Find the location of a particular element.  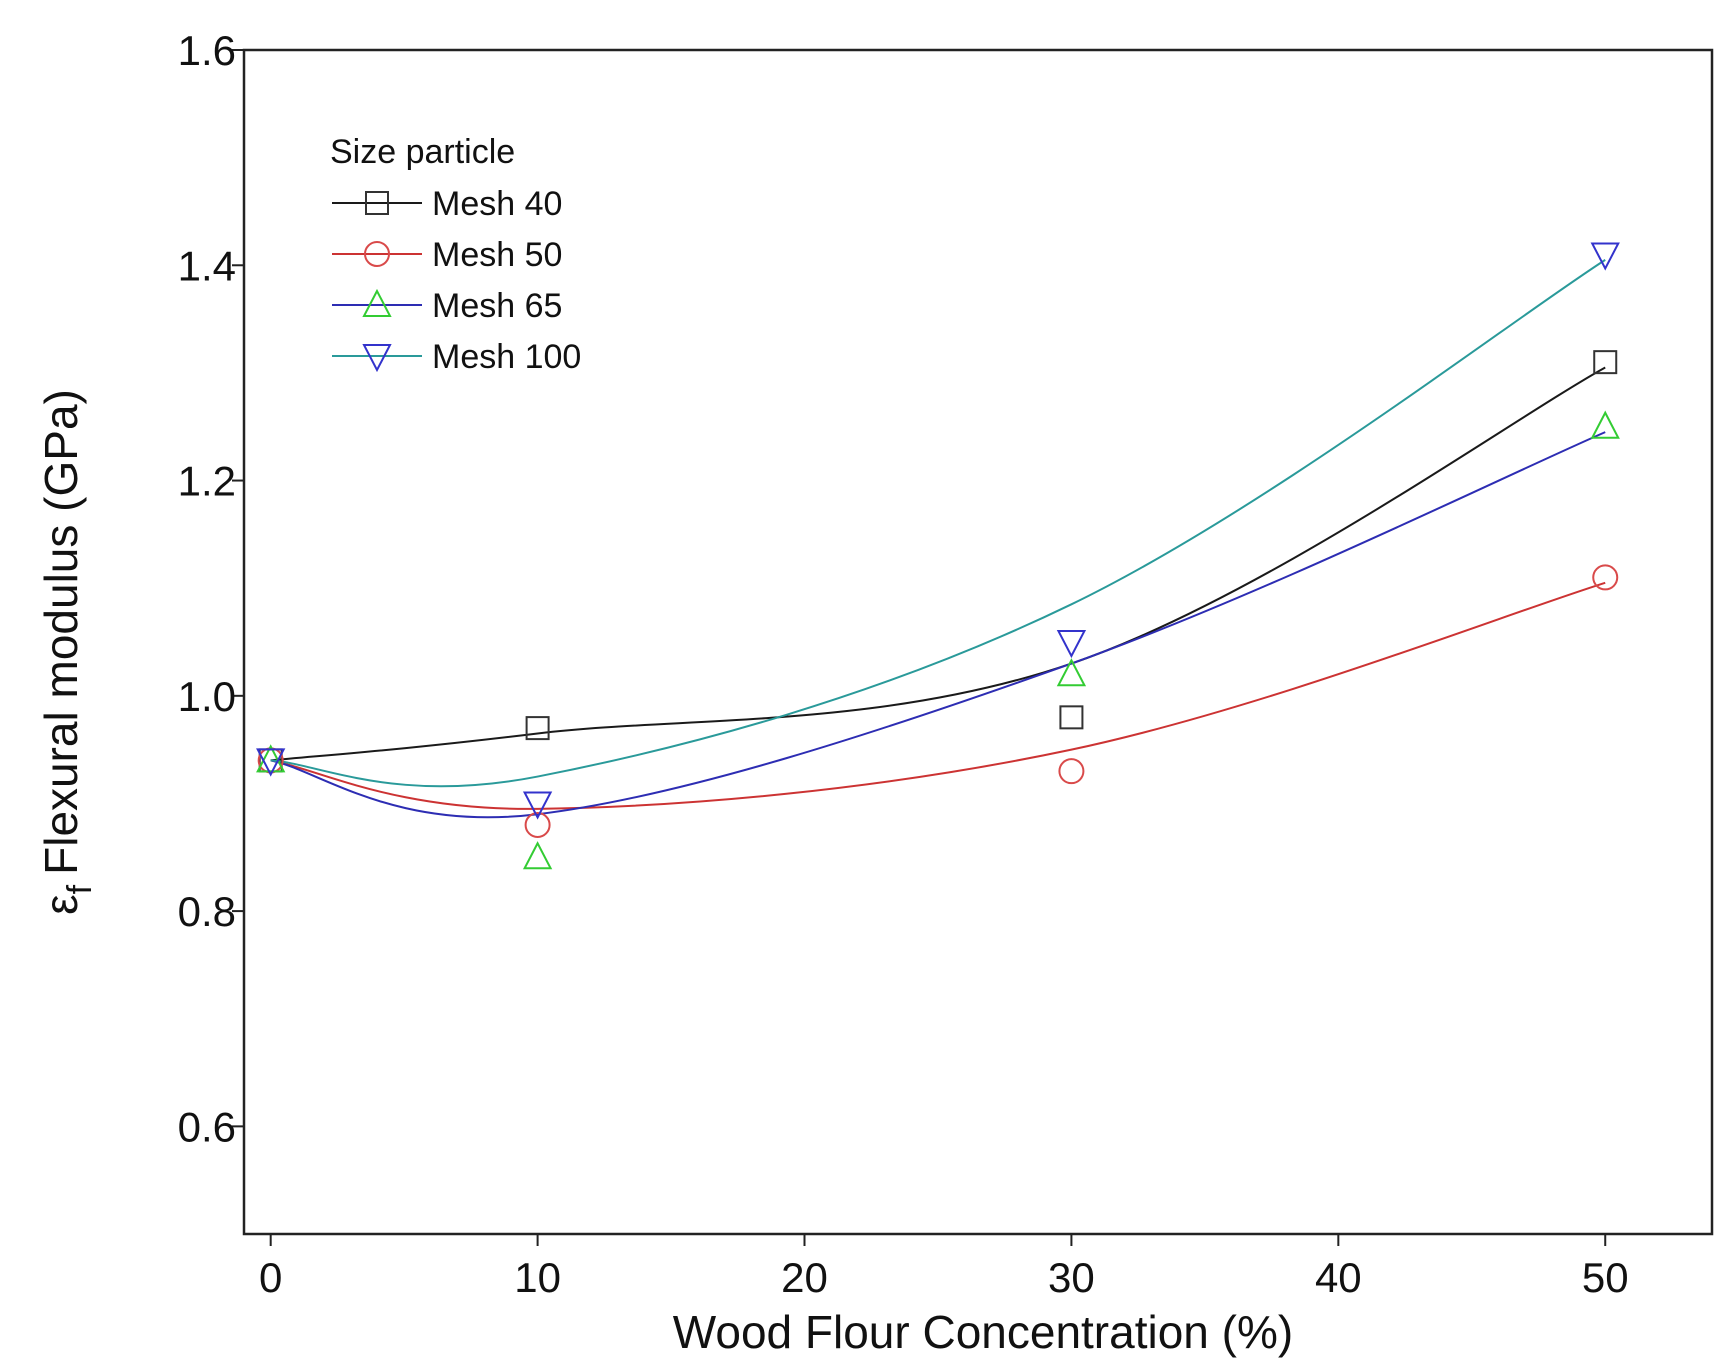

y-tick-label: 1.6 is located at coordinates (207, 50).